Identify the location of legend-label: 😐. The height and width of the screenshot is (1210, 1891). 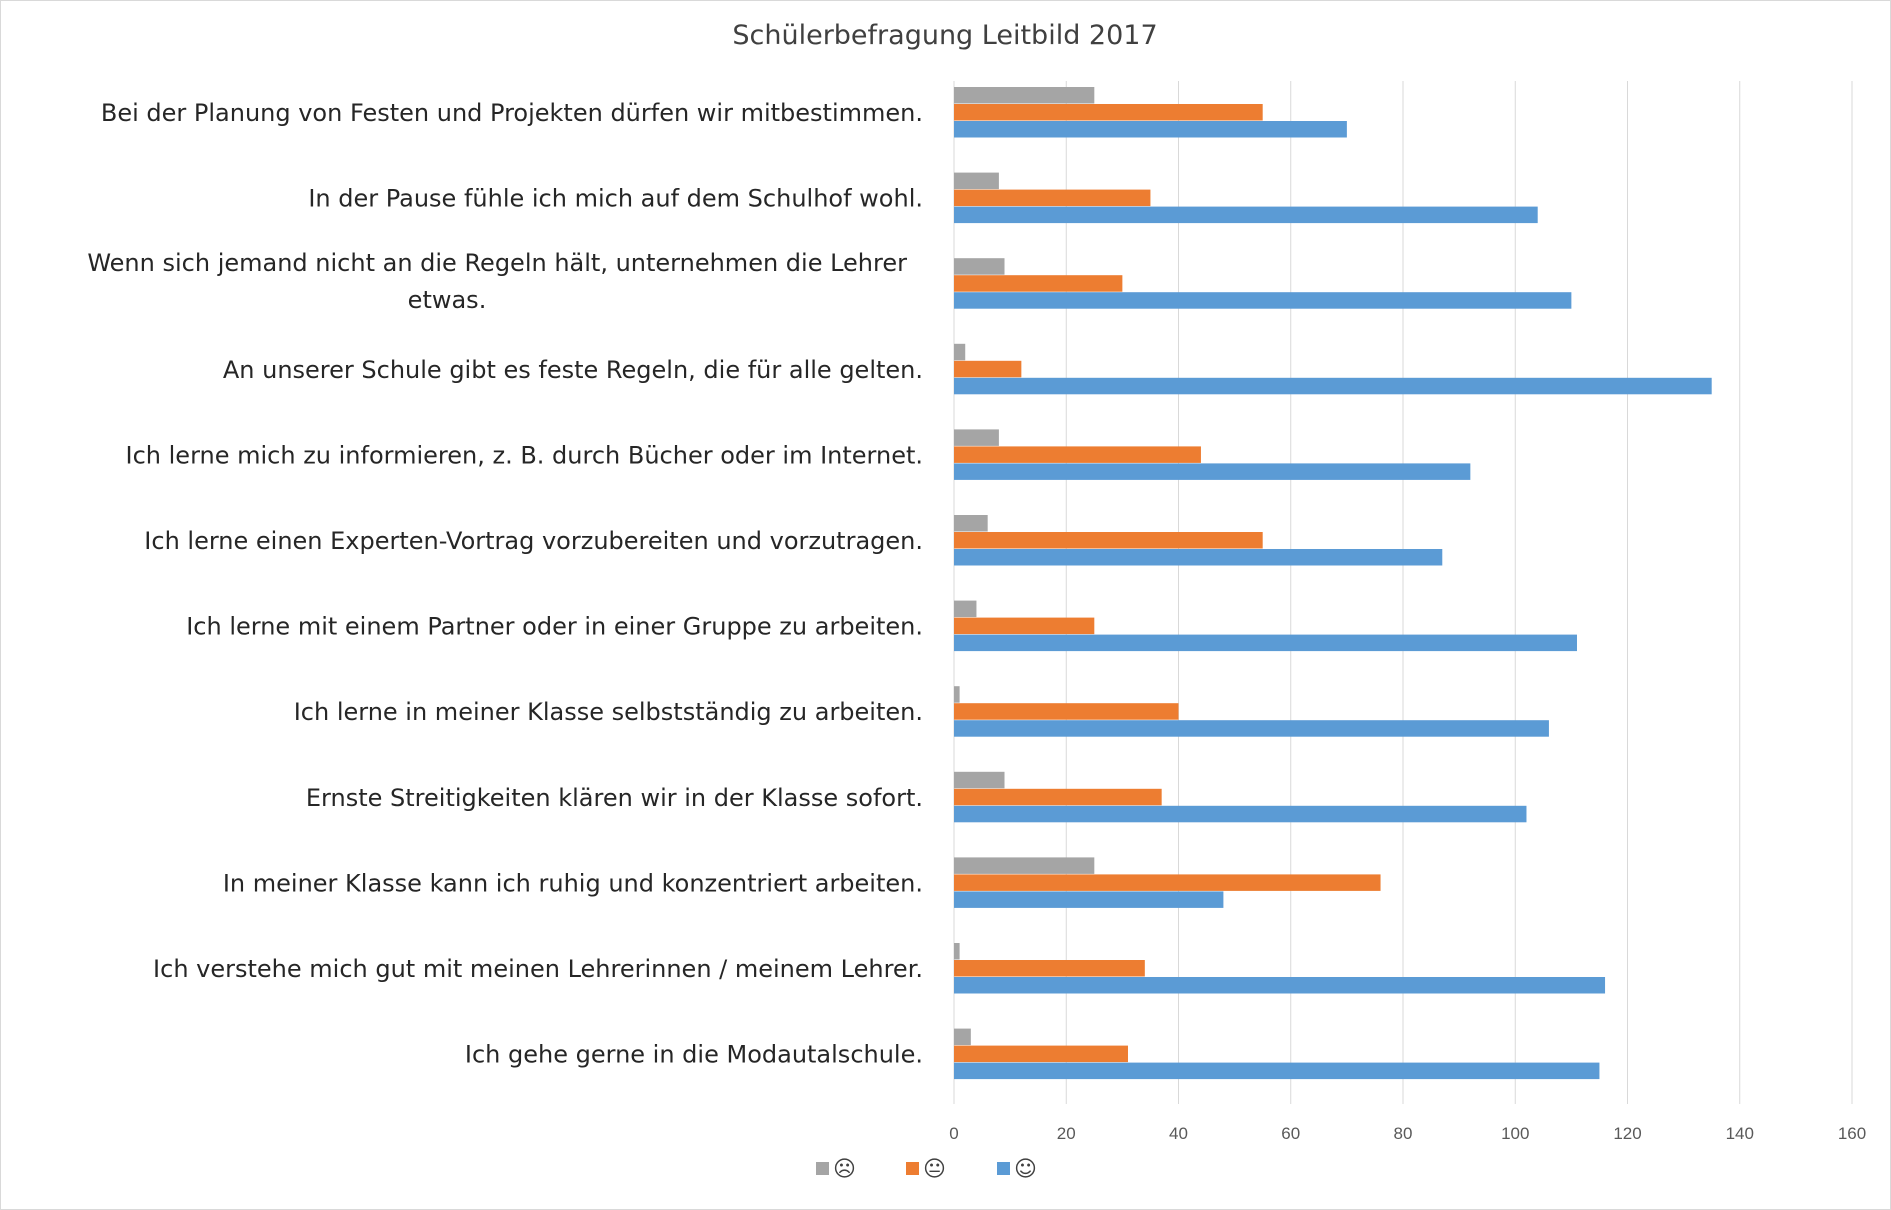
(934, 1169).